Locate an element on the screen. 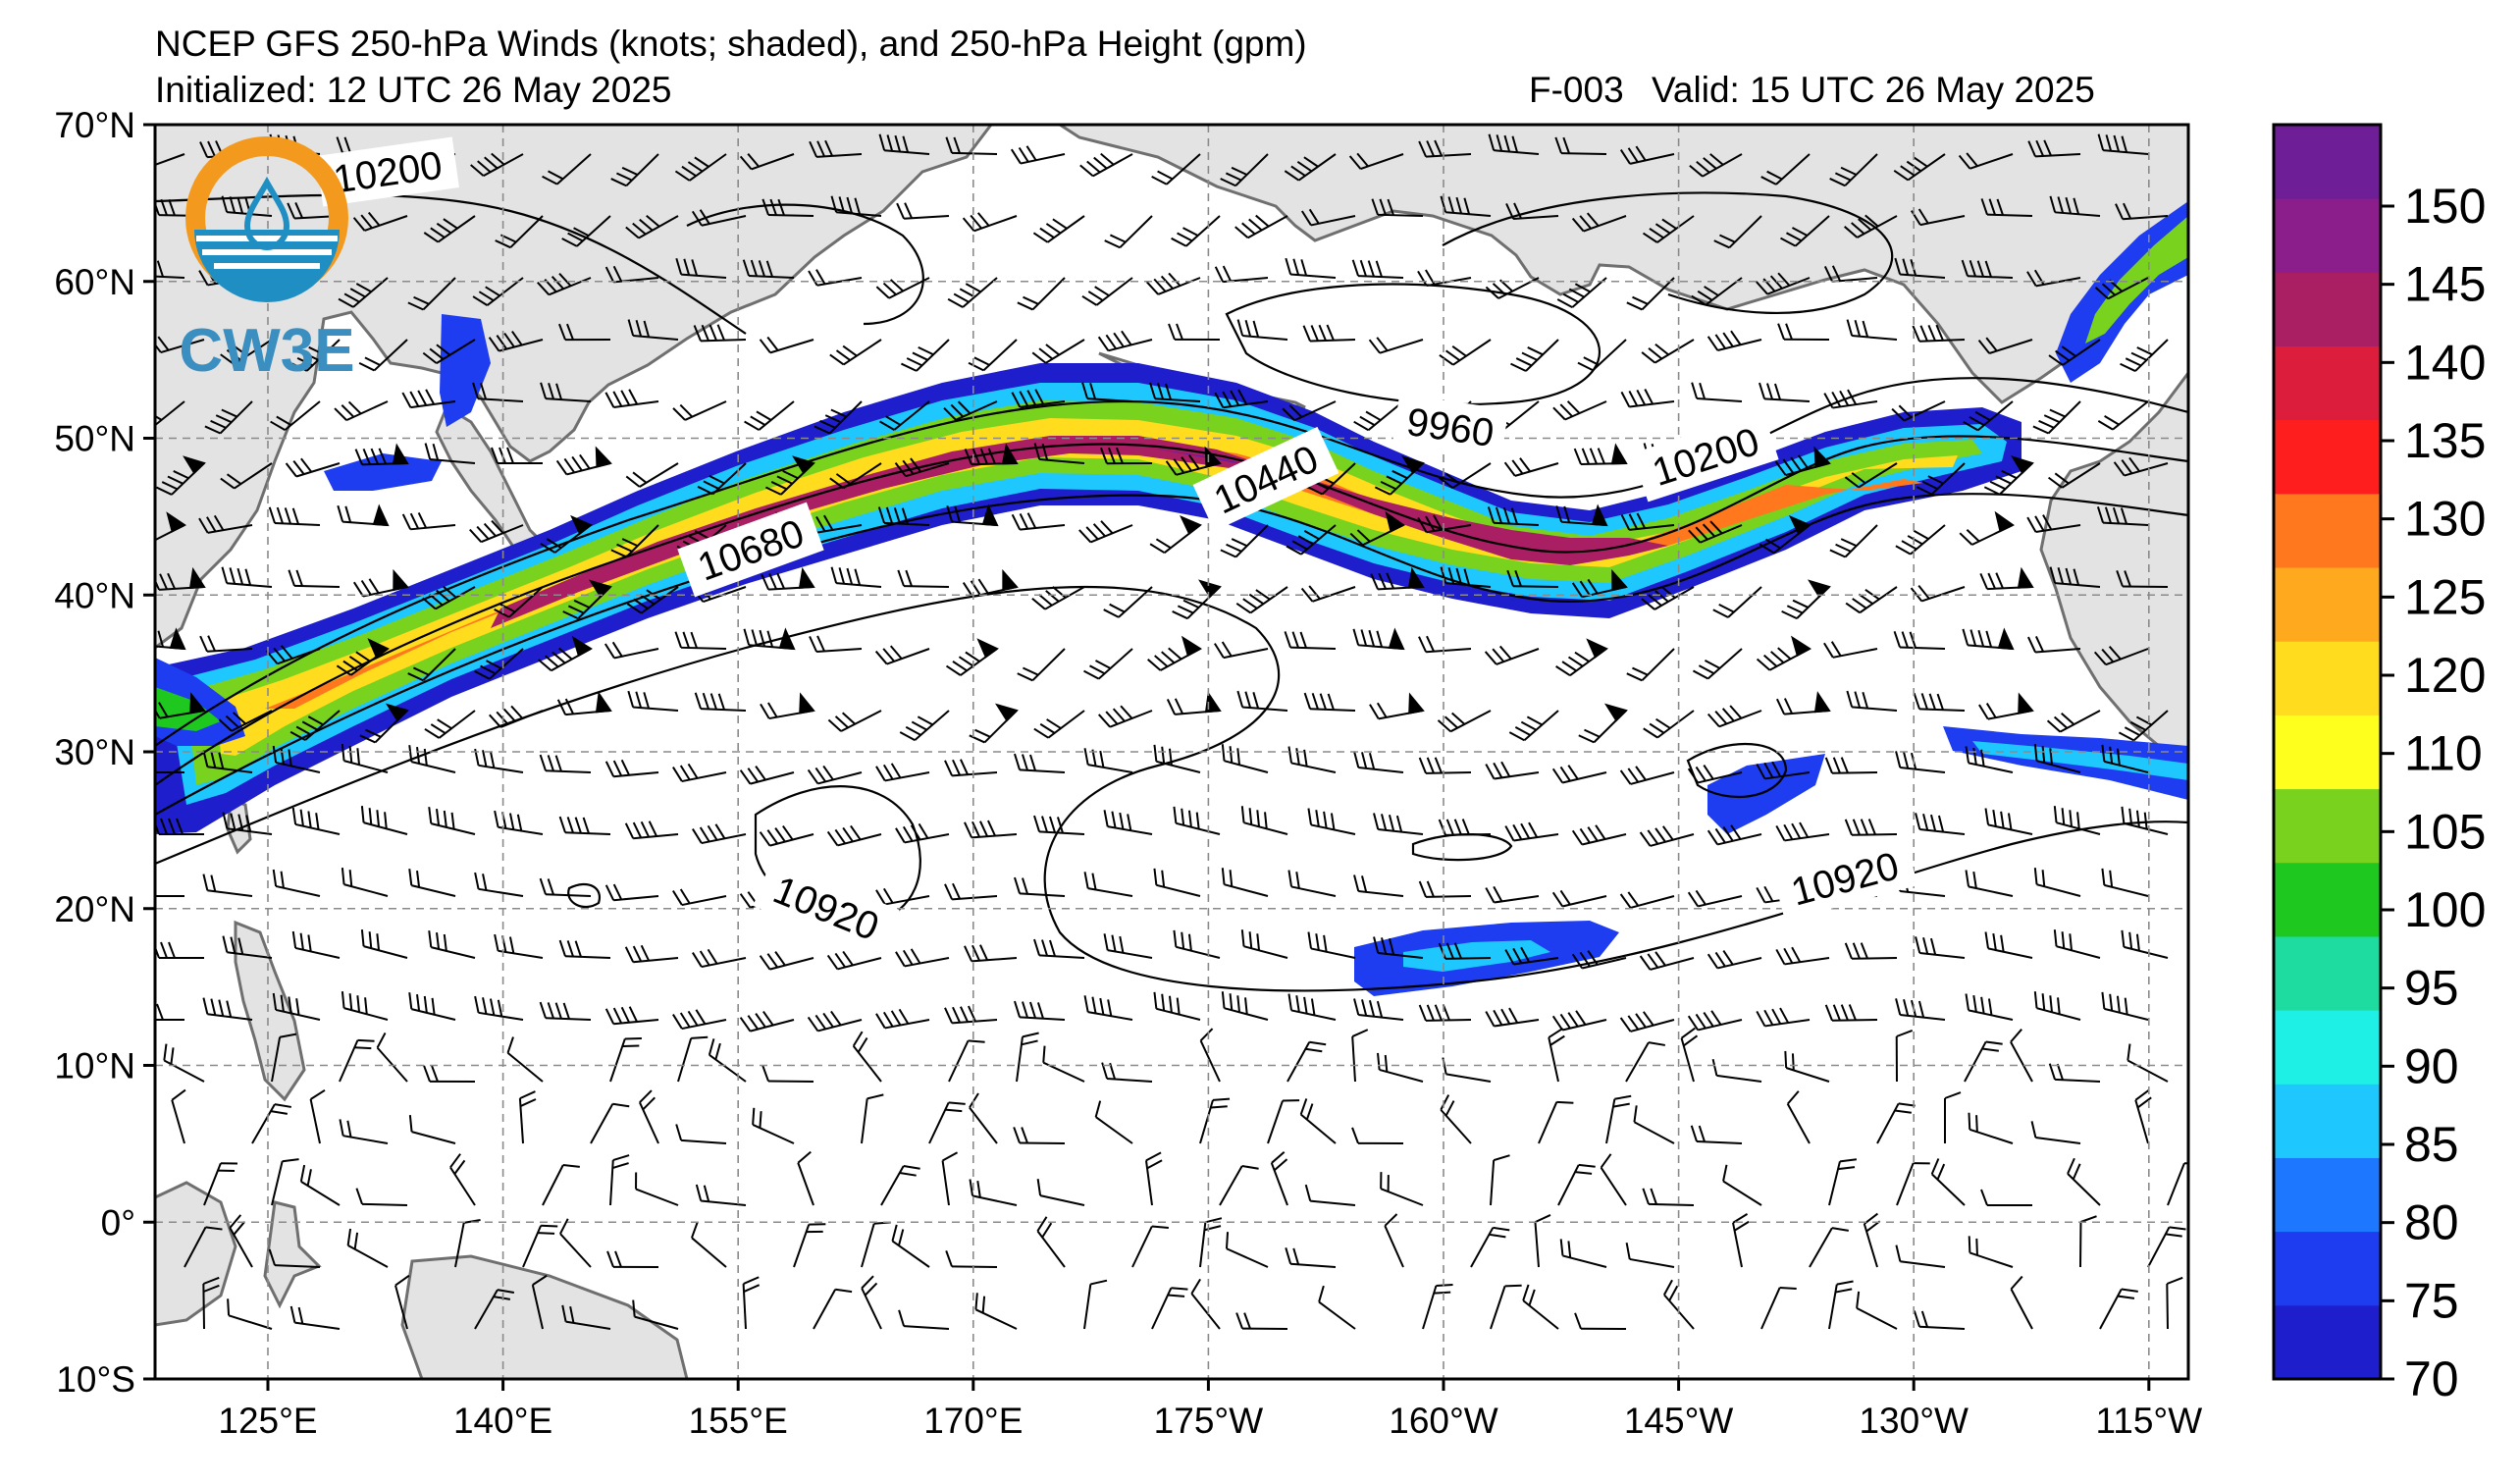 This screenshot has width=2520, height=1483. colorbar-tick-label: 140 is located at coordinates (2445, 363).